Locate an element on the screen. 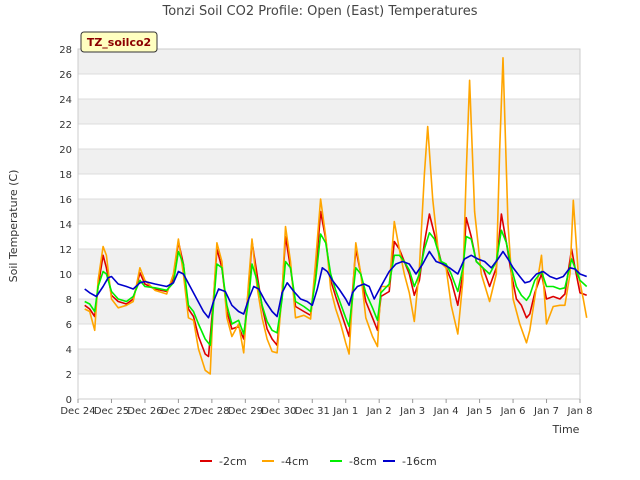  x-tick-label: Dec 28 is located at coordinates (211, 411).